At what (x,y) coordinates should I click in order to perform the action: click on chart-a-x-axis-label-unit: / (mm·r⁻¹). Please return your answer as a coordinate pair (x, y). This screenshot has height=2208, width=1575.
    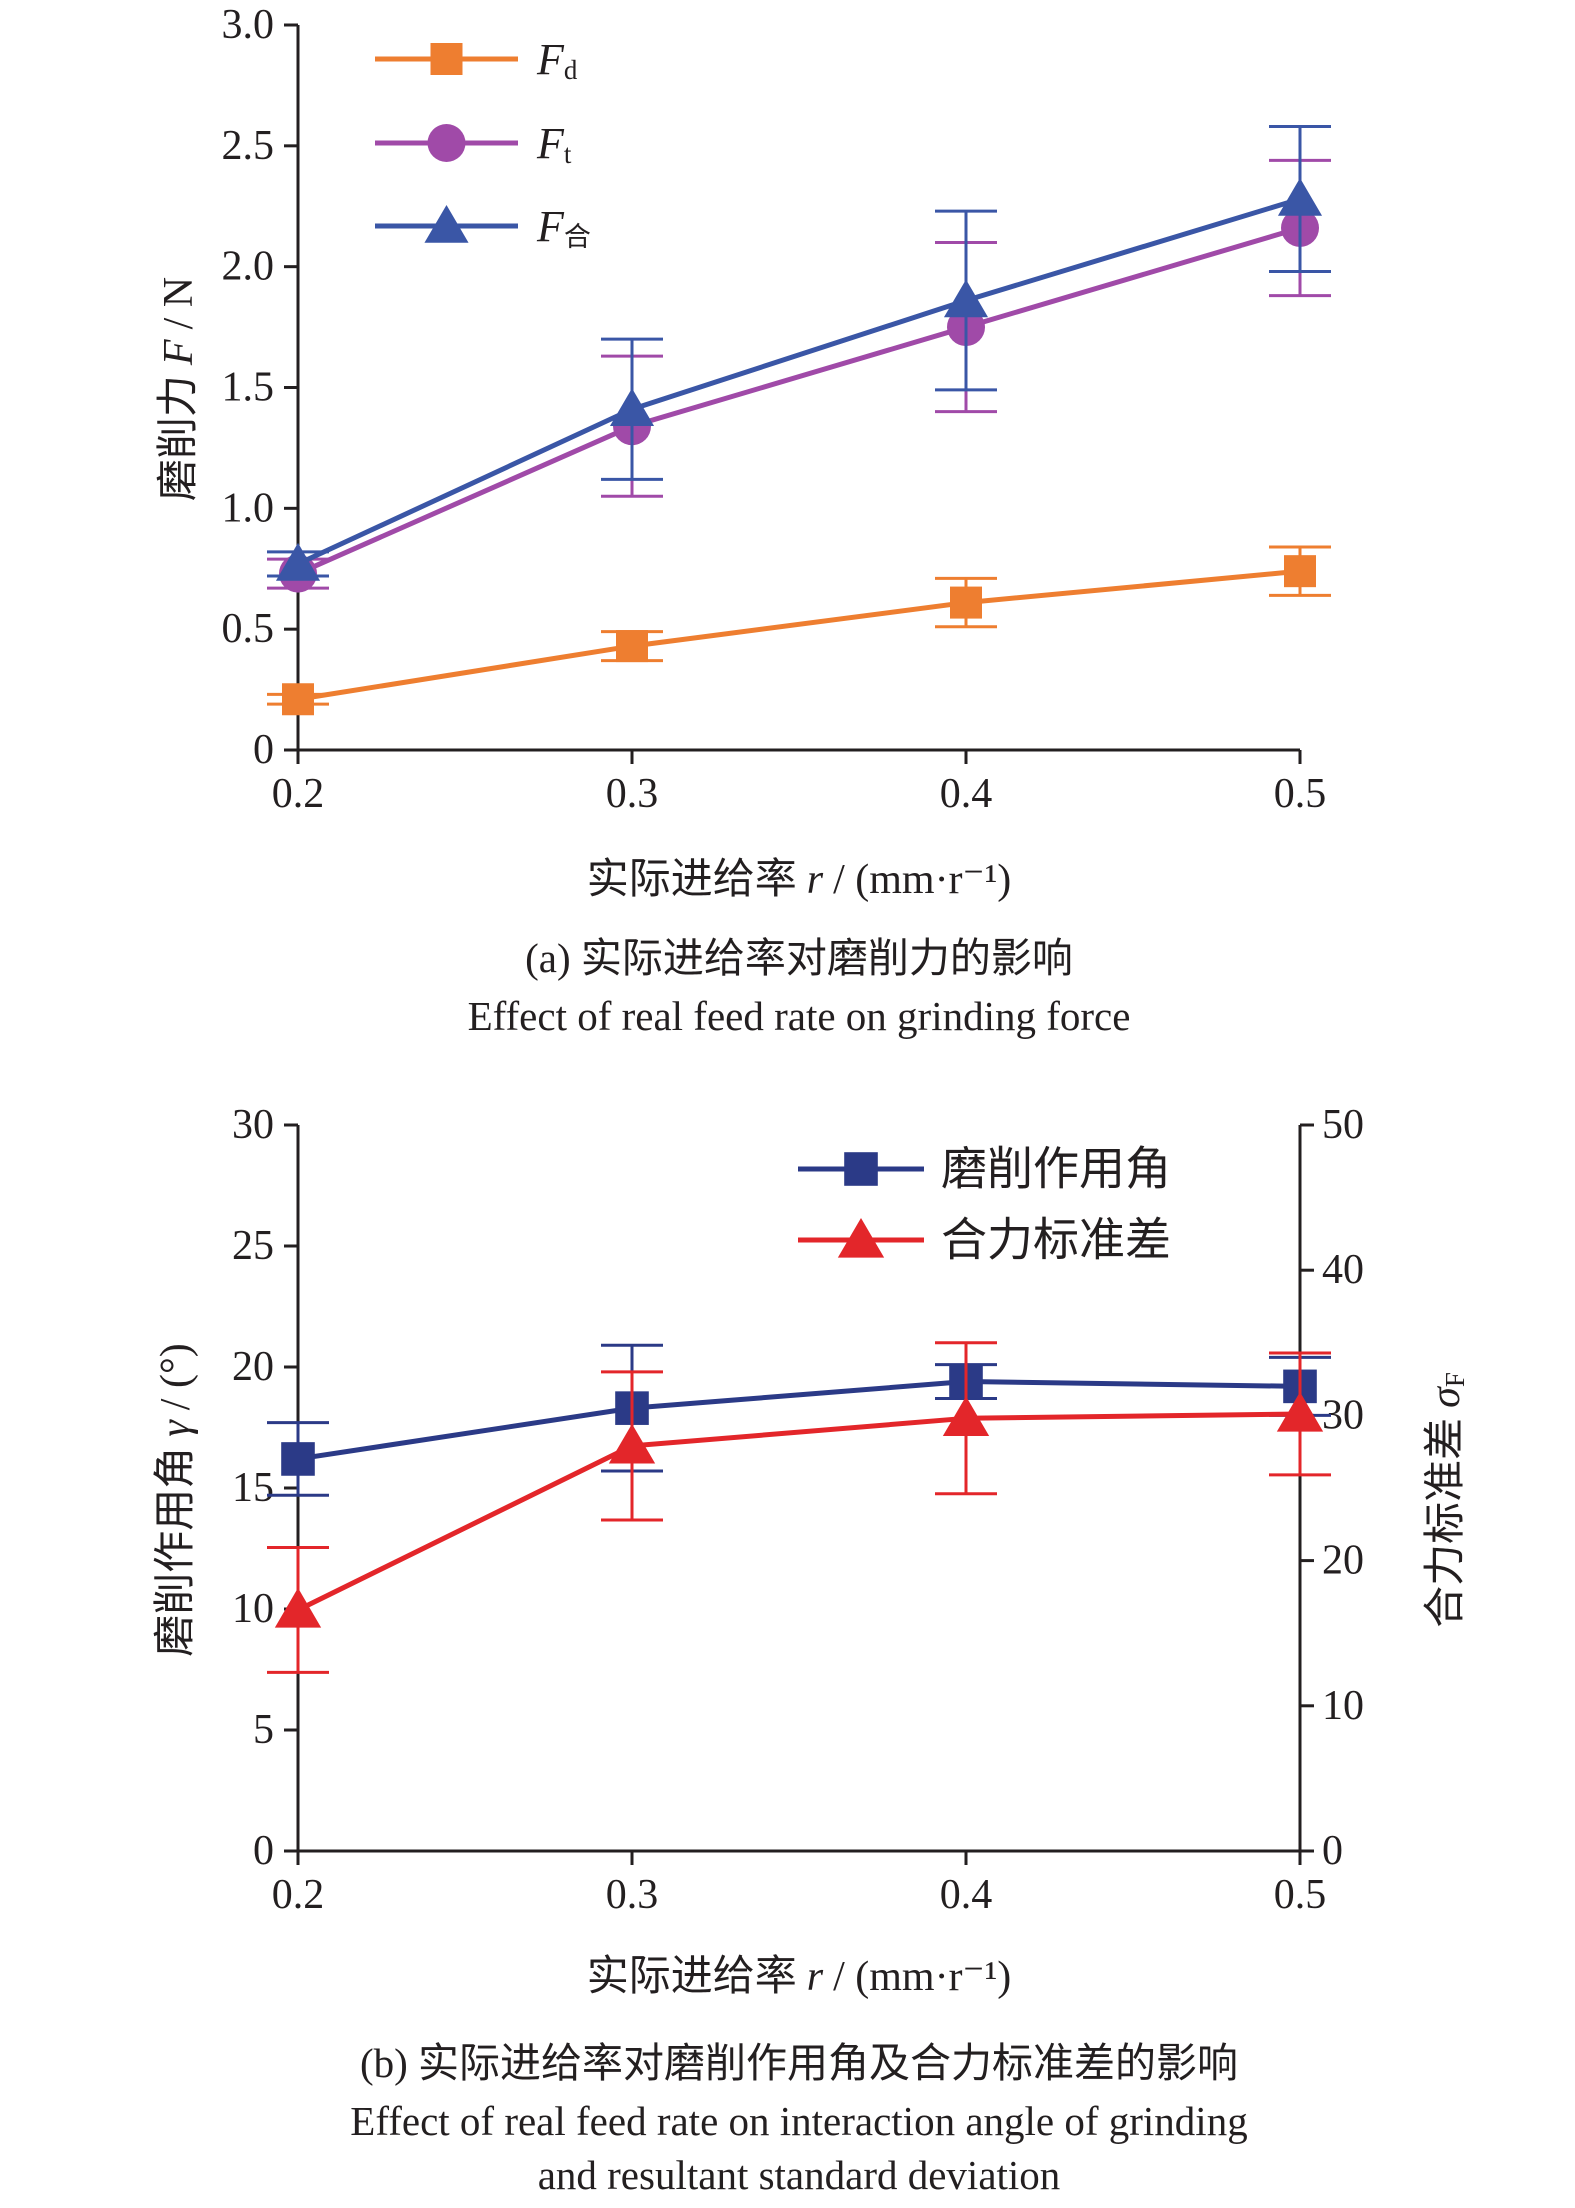
    Looking at the image, I should click on (922, 880).